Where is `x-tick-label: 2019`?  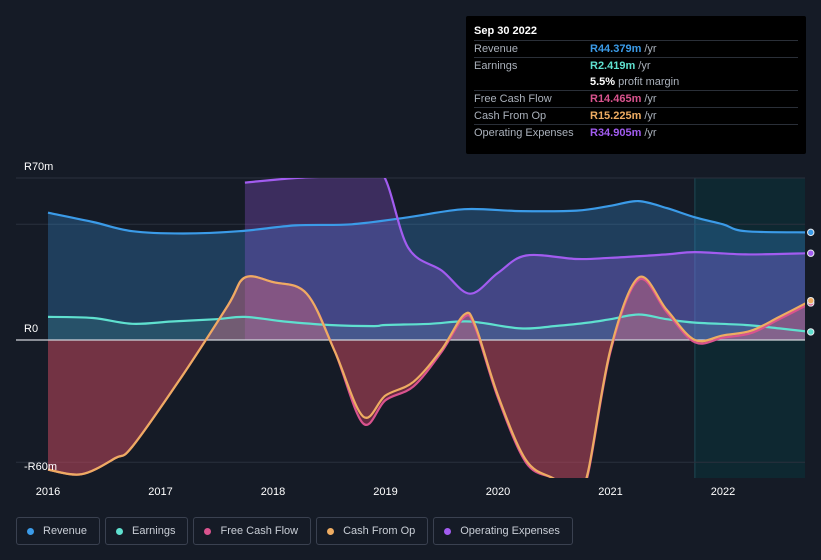 x-tick-label: 2019 is located at coordinates (385, 492).